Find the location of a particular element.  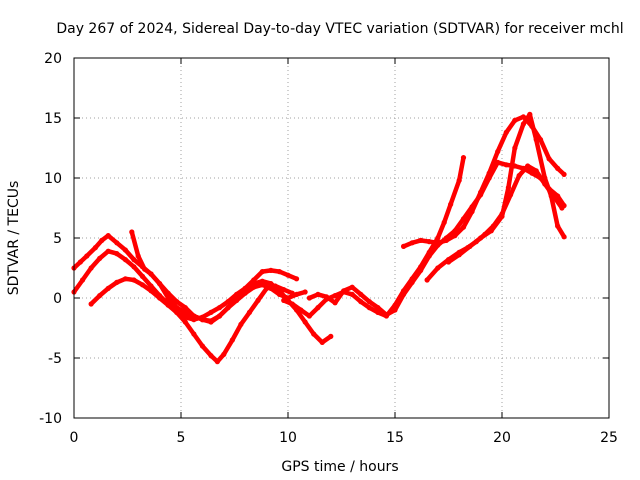

x-tick-label: 0 is located at coordinates (74, 438).